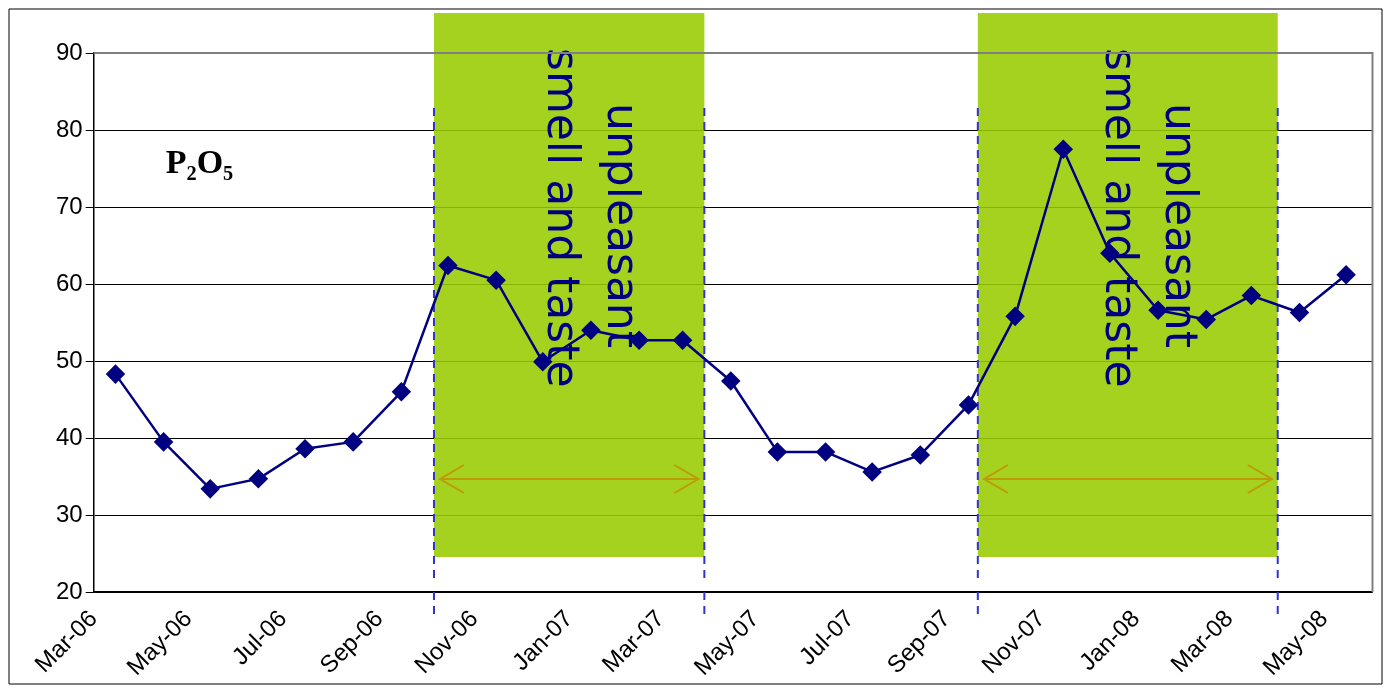 The image size is (1391, 693). Describe the element at coordinates (593, 218) in the screenshot. I see `band-label: unpleasant smell and taste` at that location.